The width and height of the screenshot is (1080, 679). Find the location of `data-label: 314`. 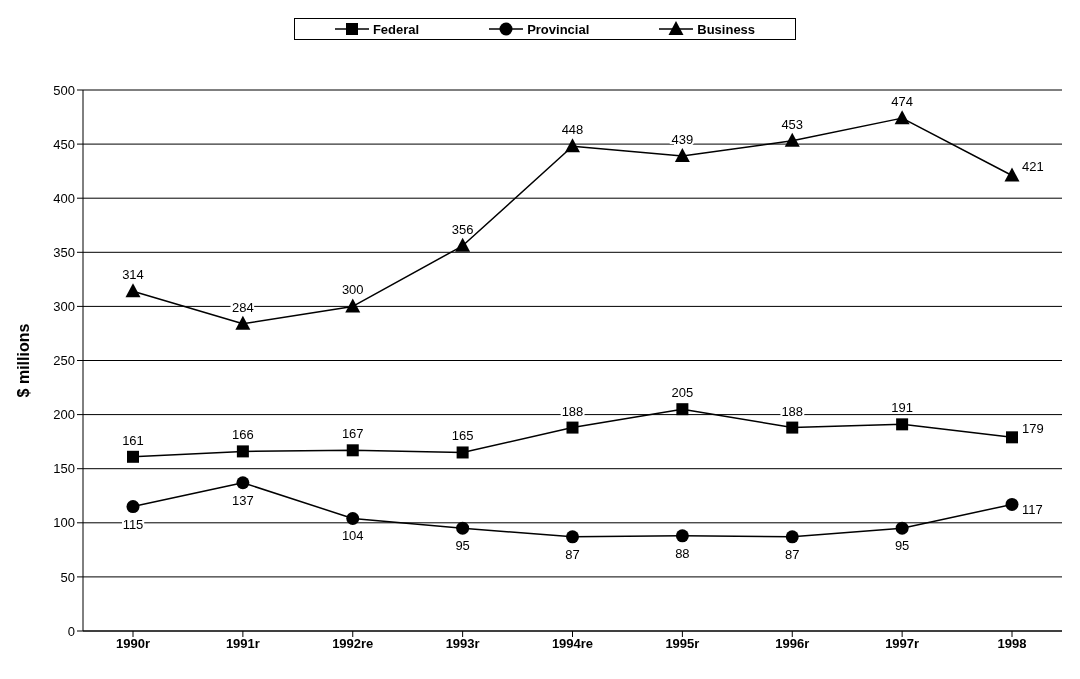

data-label: 314 is located at coordinates (133, 275).